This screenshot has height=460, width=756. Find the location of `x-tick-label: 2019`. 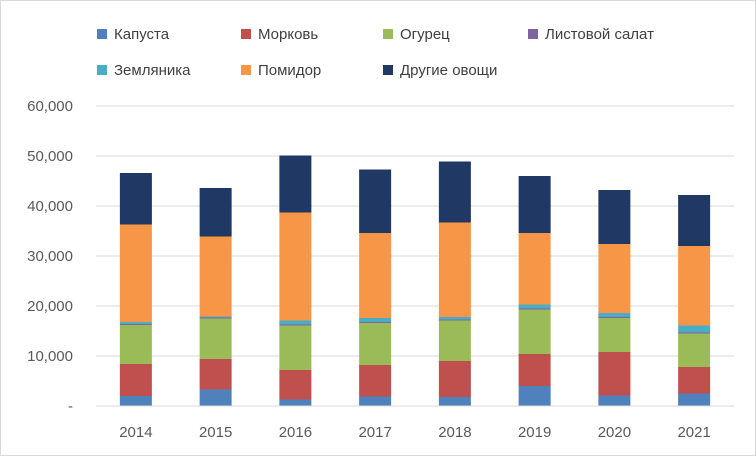

x-tick-label: 2019 is located at coordinates (534, 432).